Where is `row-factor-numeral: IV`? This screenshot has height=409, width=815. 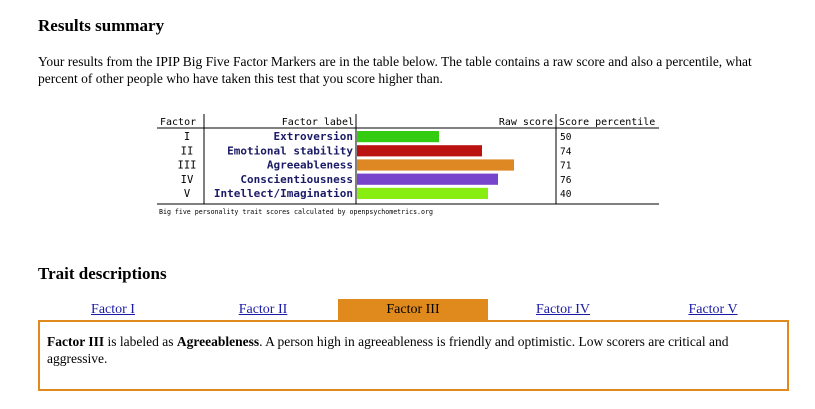 row-factor-numeral: IV is located at coordinates (187, 180).